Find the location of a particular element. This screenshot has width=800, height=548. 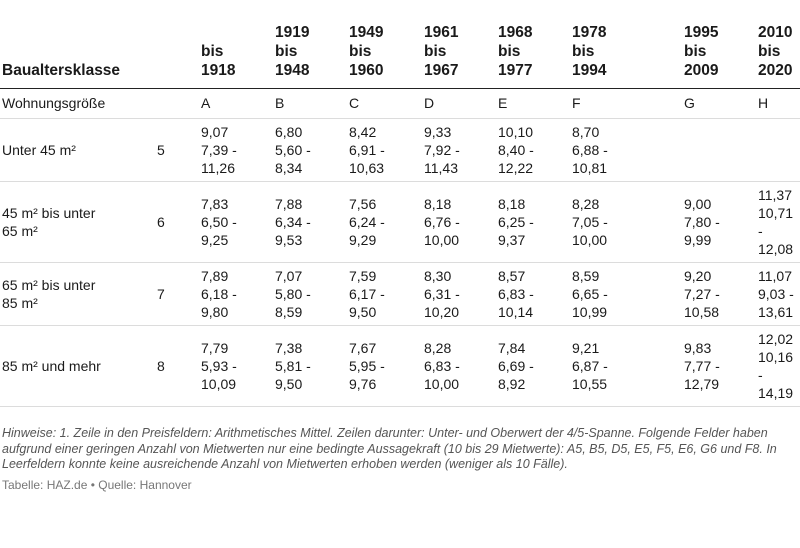

table-source: Tabelle: HAZ.de • Quelle: Hannover is located at coordinates (97, 485).